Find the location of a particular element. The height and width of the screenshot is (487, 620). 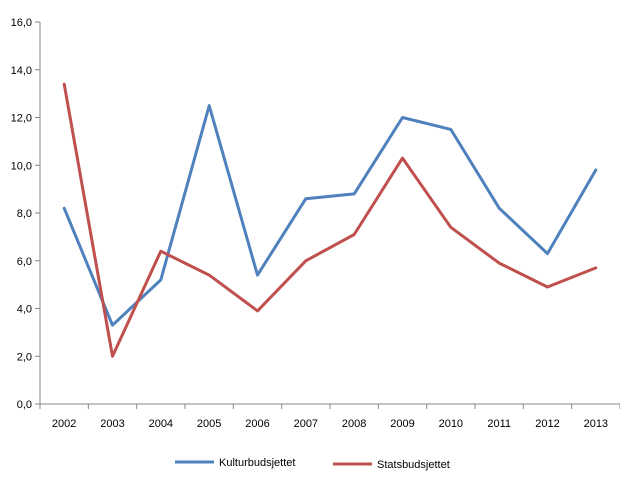

x-tick-label: 2013 is located at coordinates (596, 424).